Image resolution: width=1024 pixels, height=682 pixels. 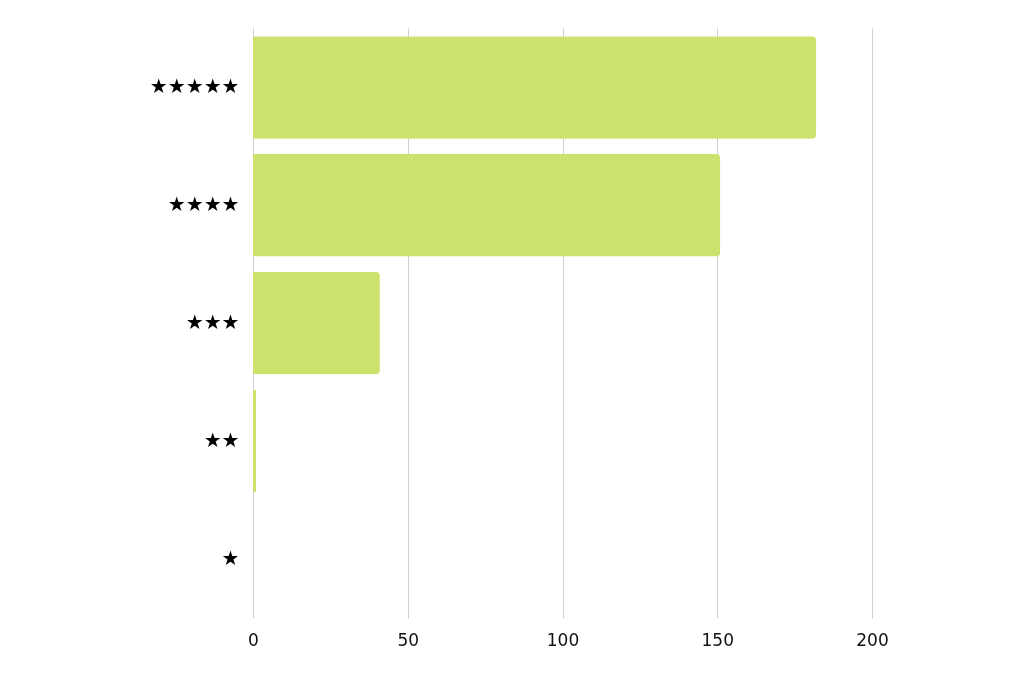 I want to click on y-tick-label: ★, so click(x=230, y=557).